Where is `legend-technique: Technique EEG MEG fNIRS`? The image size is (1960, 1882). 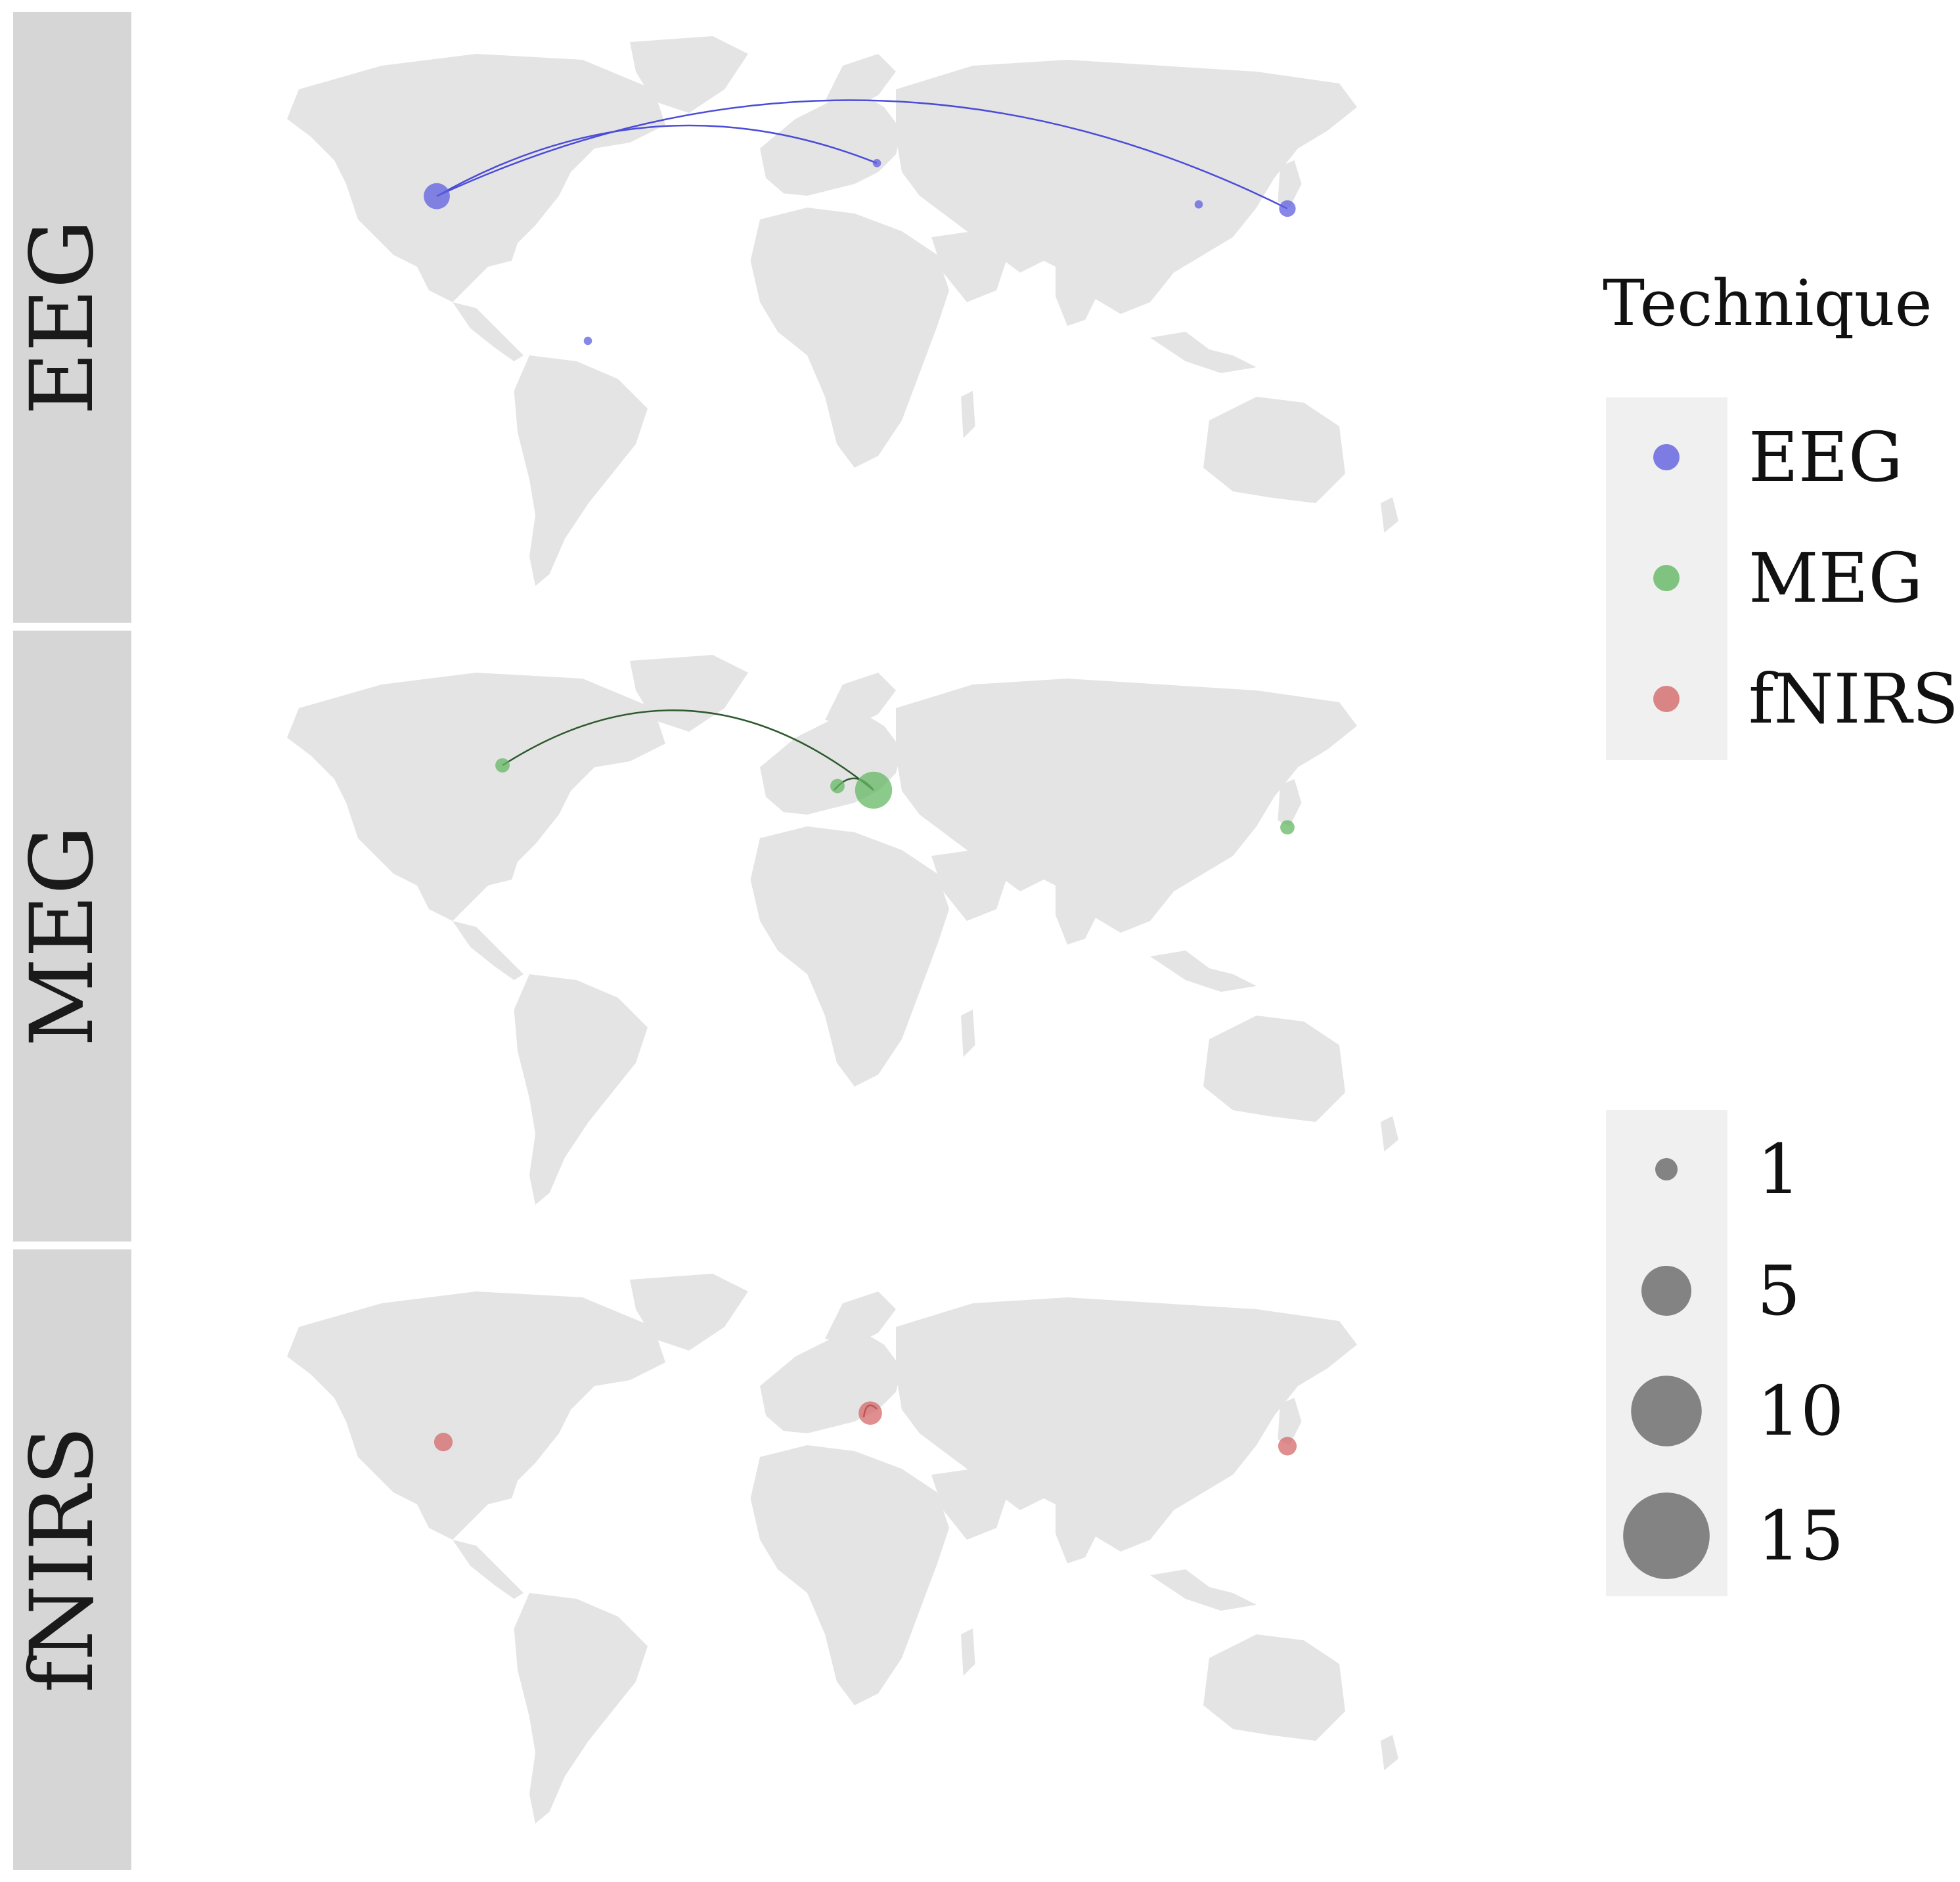
legend-technique: Technique EEG MEG fNIRS is located at coordinates (1781, 513).